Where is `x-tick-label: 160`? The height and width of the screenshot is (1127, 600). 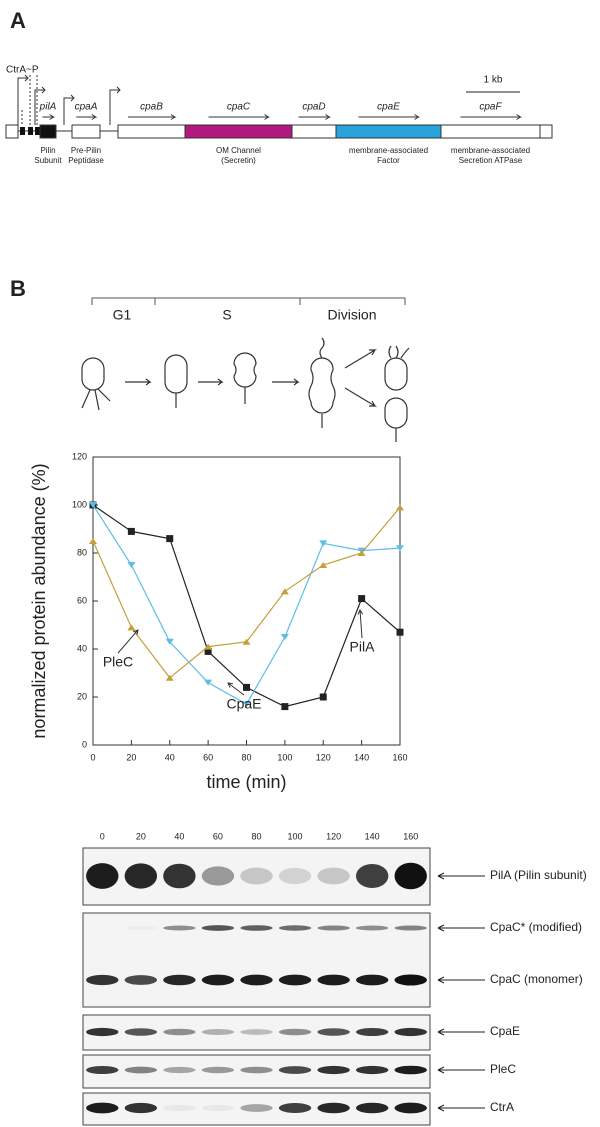
x-tick-label: 160 is located at coordinates (399, 757).